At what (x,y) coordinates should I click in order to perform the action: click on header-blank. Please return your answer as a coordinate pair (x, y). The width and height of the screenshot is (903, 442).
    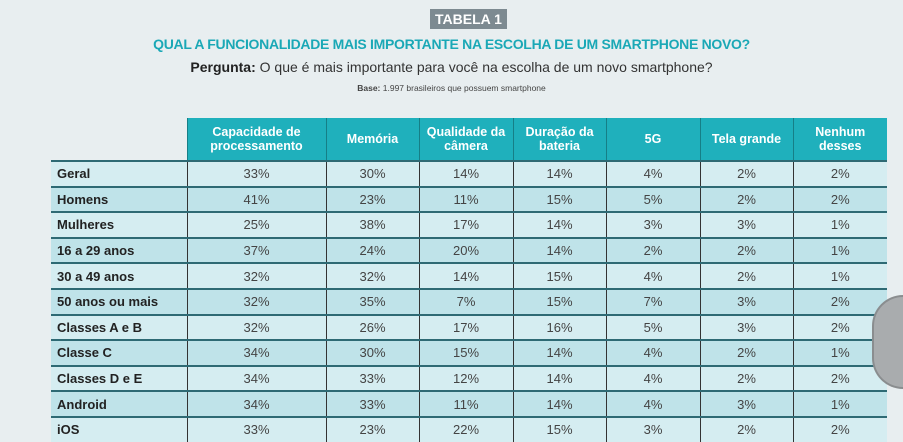
    Looking at the image, I should click on (119, 139).